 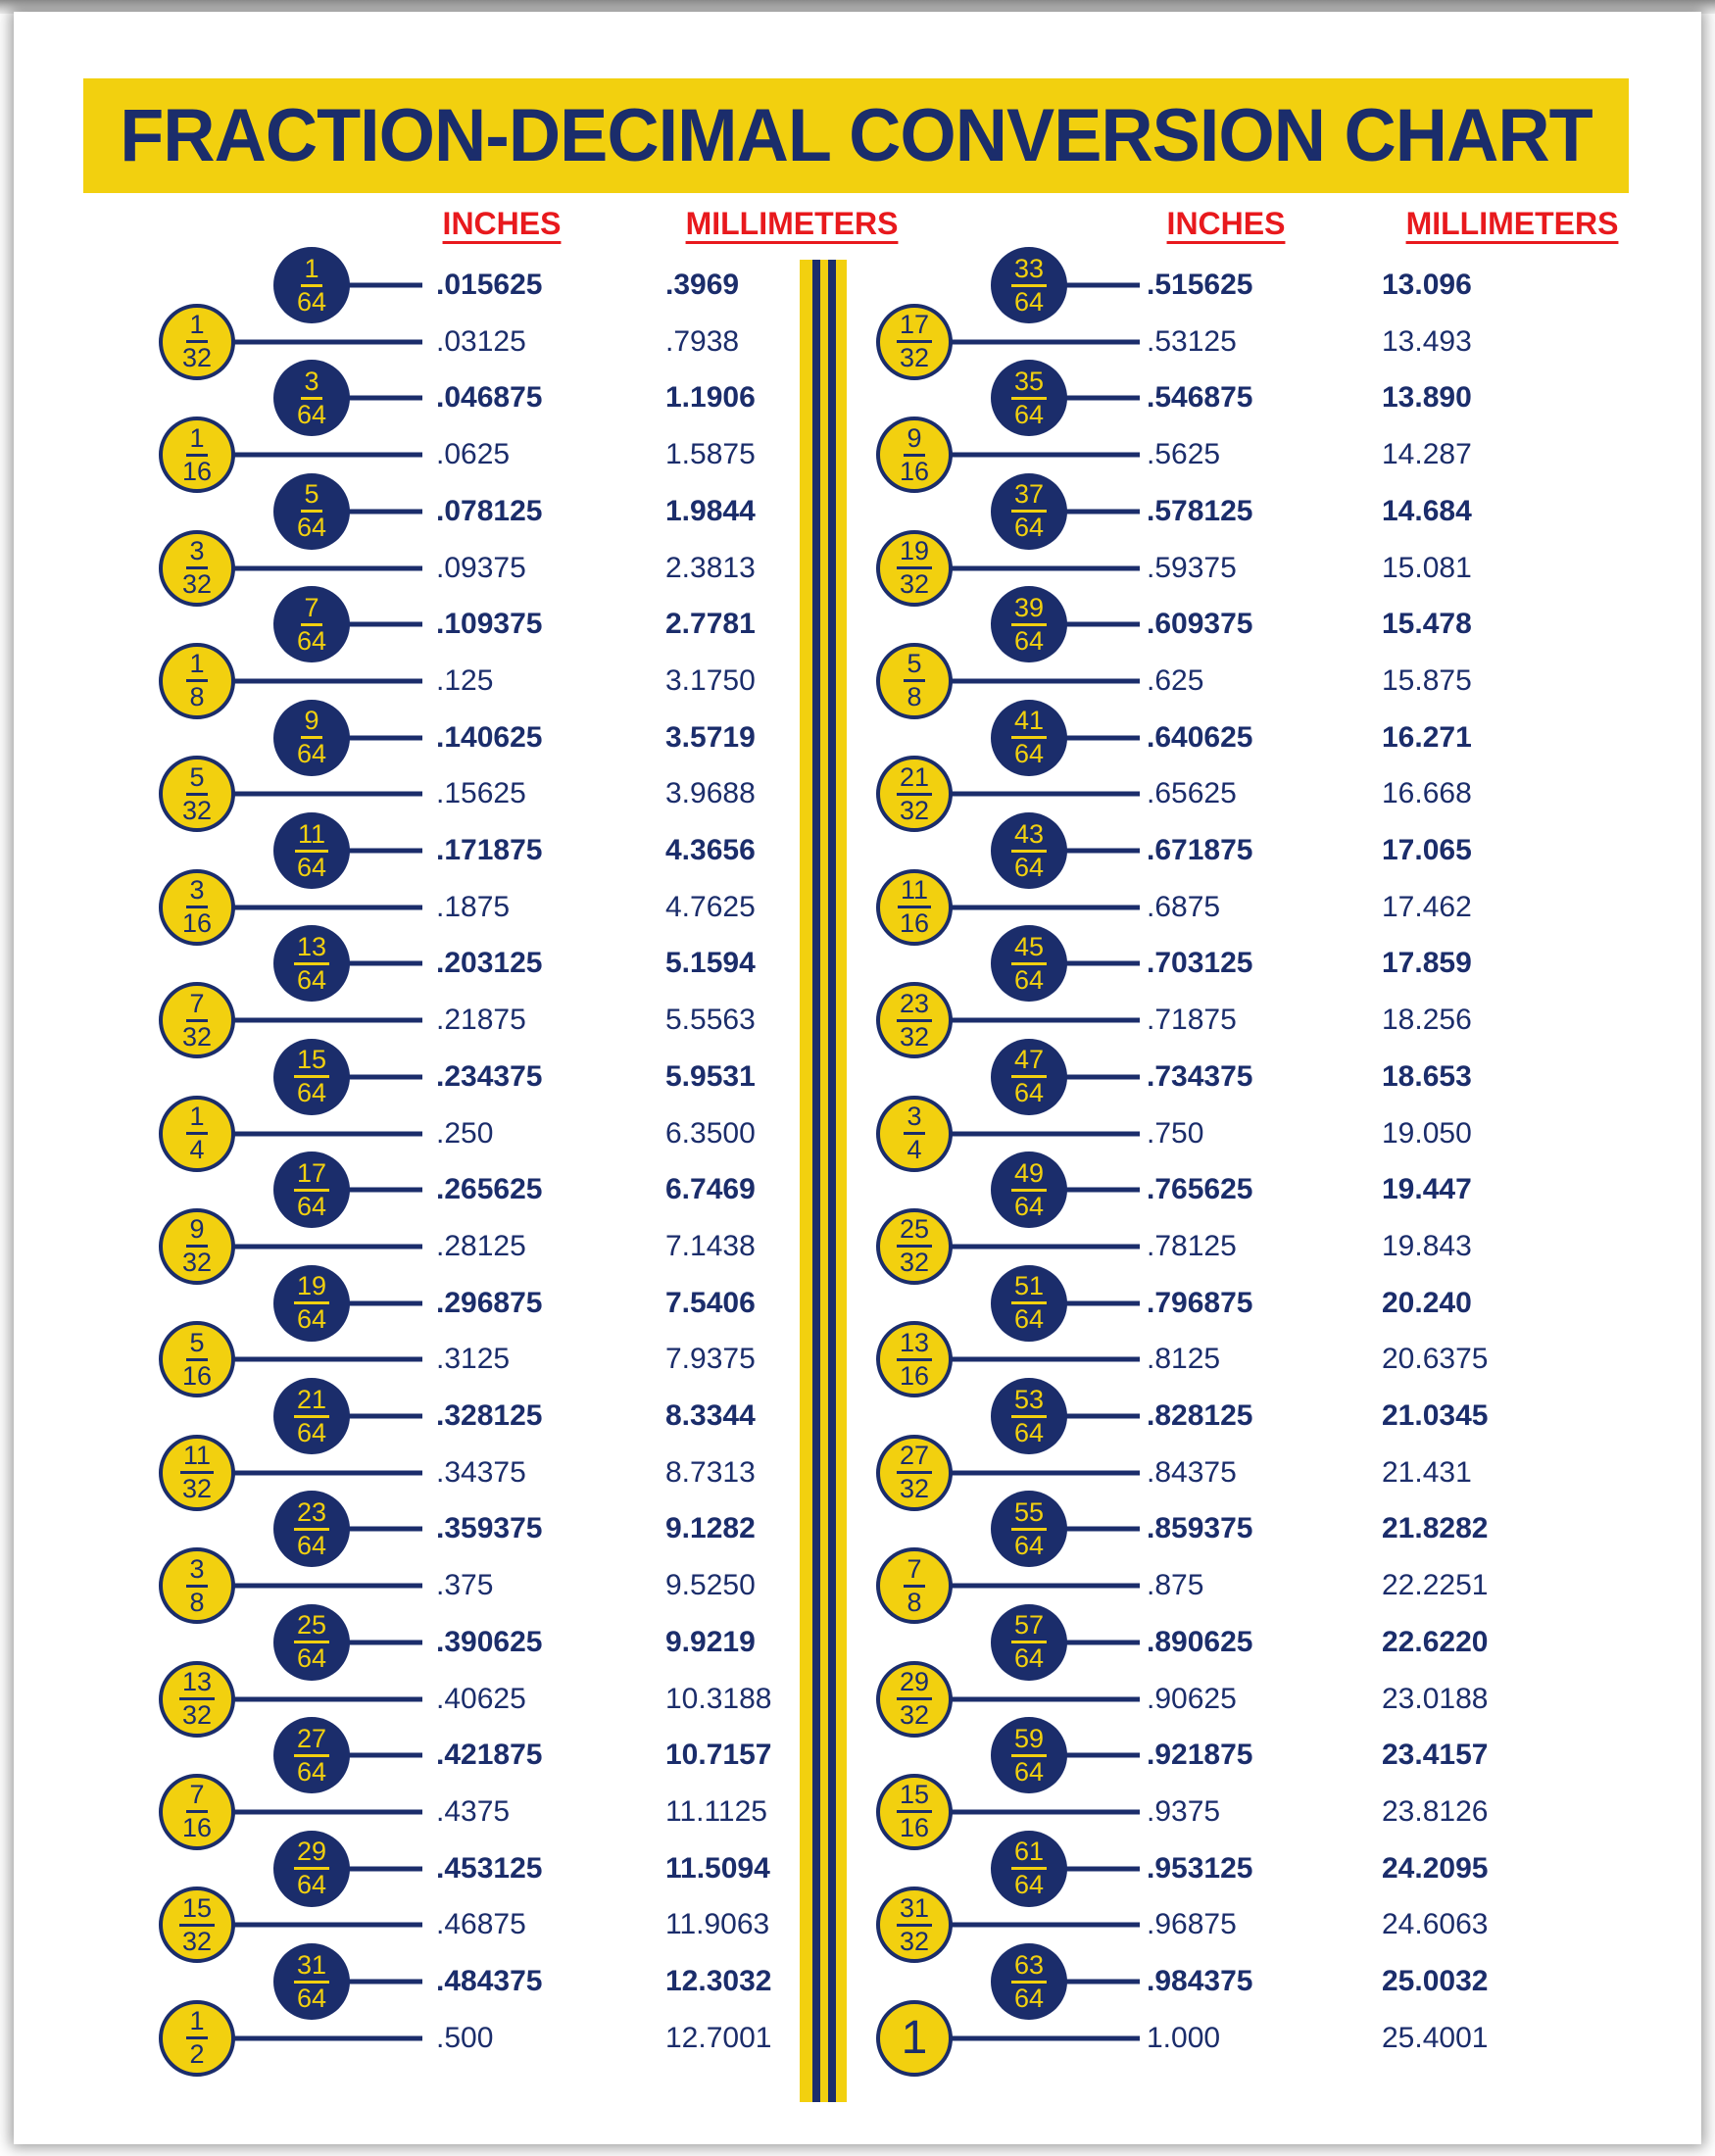 I want to click on fraction-badge: 41 64, so click(x=1029, y=737).